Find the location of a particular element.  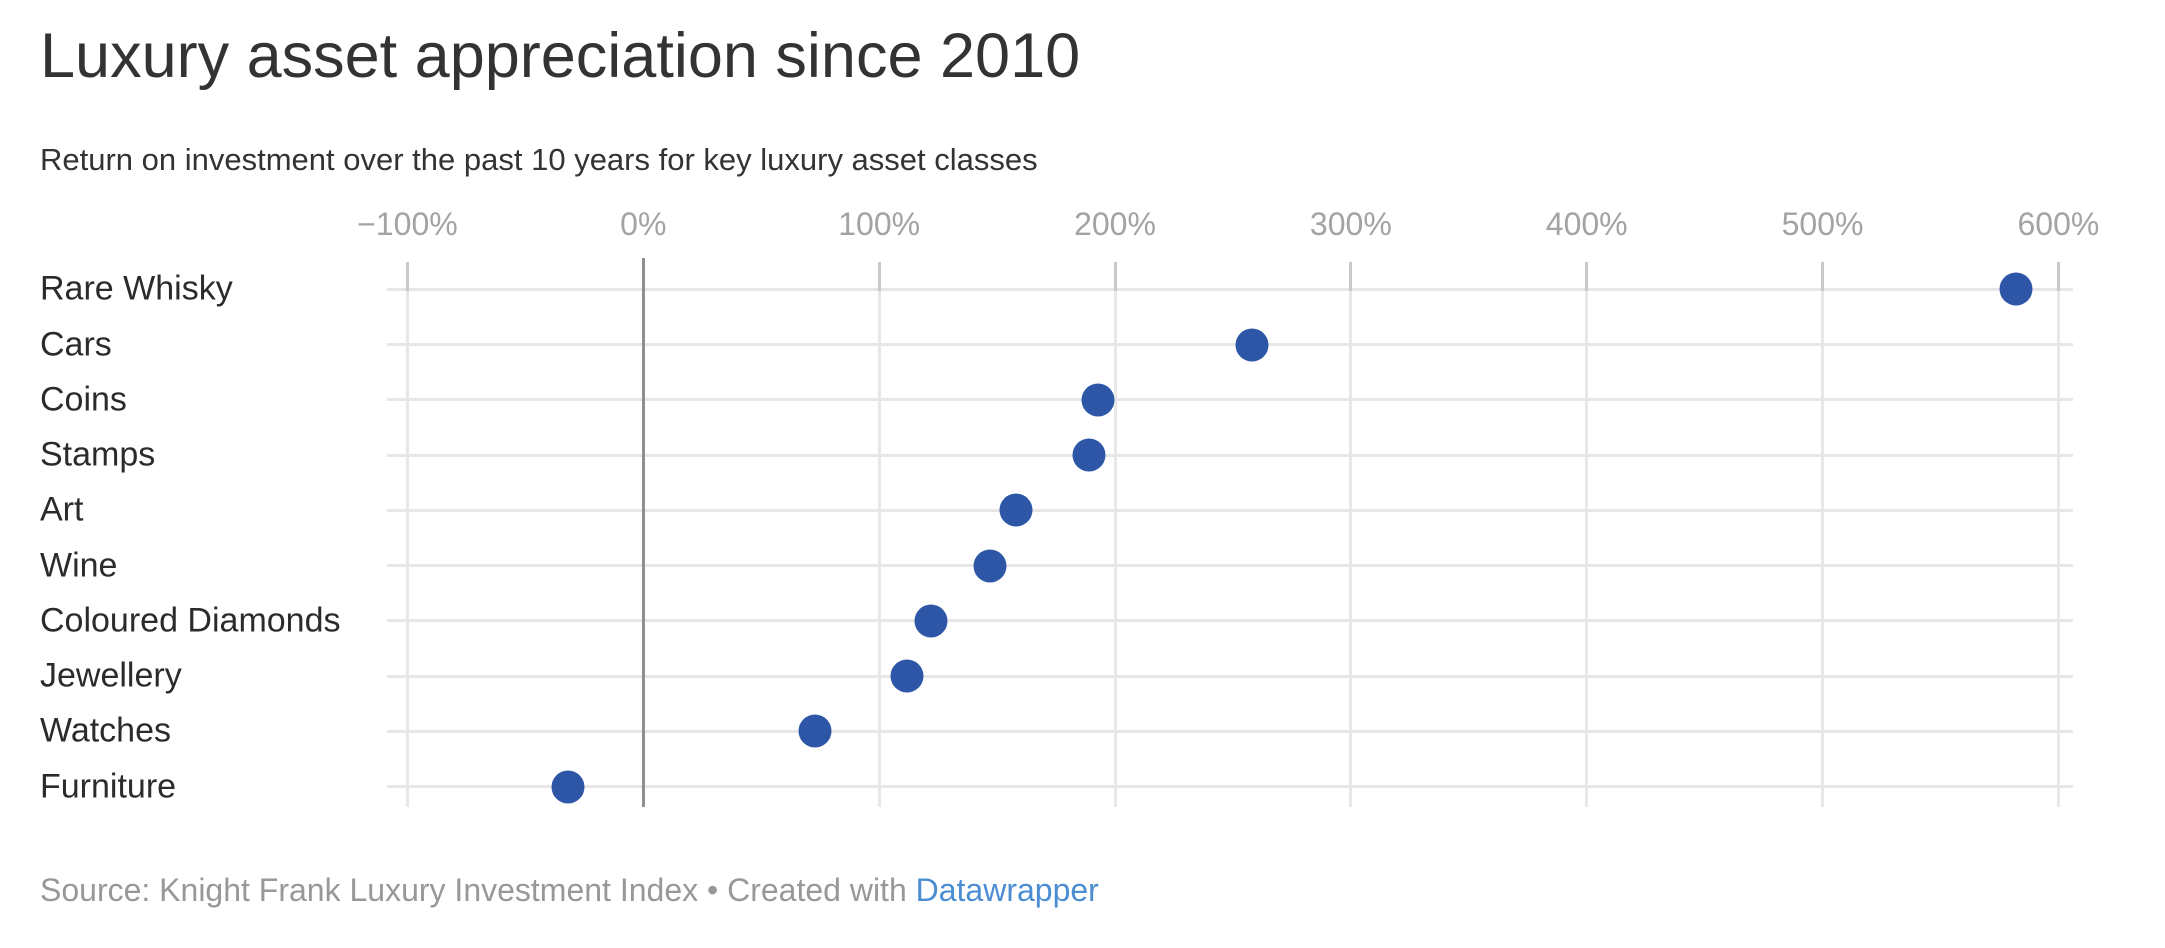

category-label: Coins is located at coordinates (83, 399).